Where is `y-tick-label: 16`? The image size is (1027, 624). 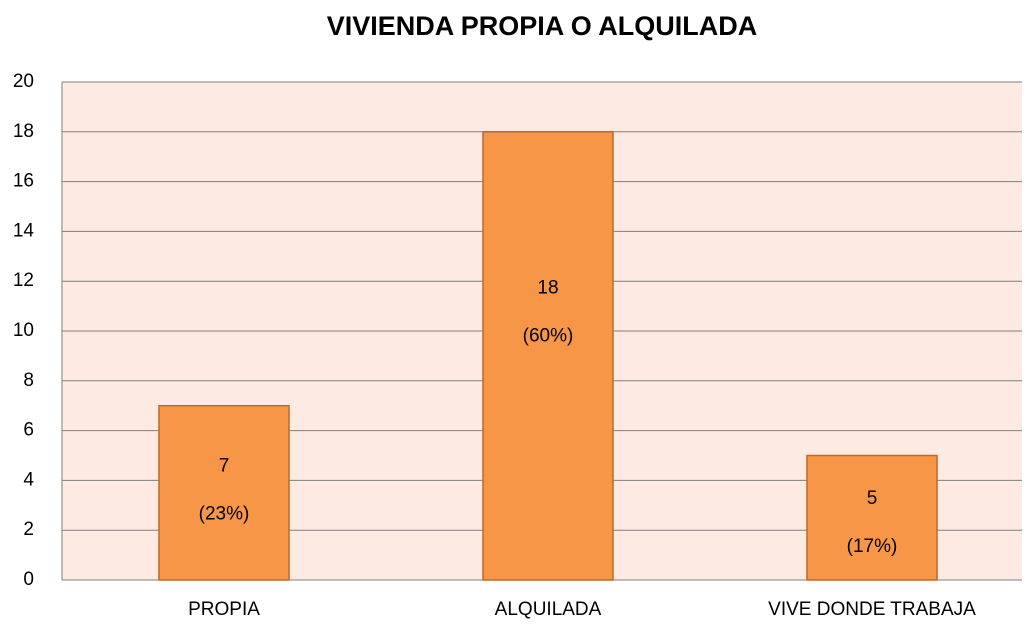 y-tick-label: 16 is located at coordinates (23, 181).